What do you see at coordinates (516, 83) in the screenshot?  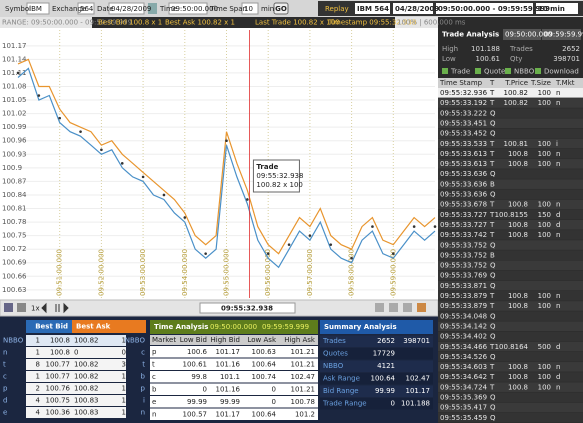 I see `column-header: T.Price` at bounding box center [516, 83].